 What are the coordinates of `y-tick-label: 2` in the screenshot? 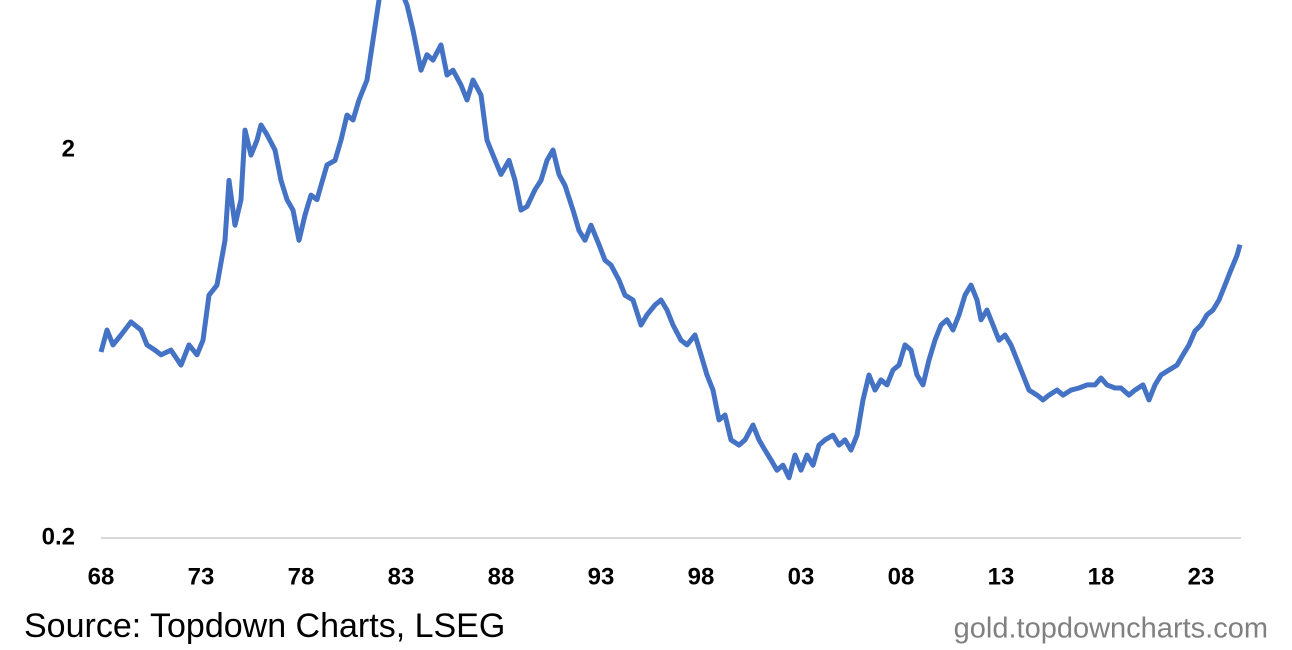 It's located at (68, 148).